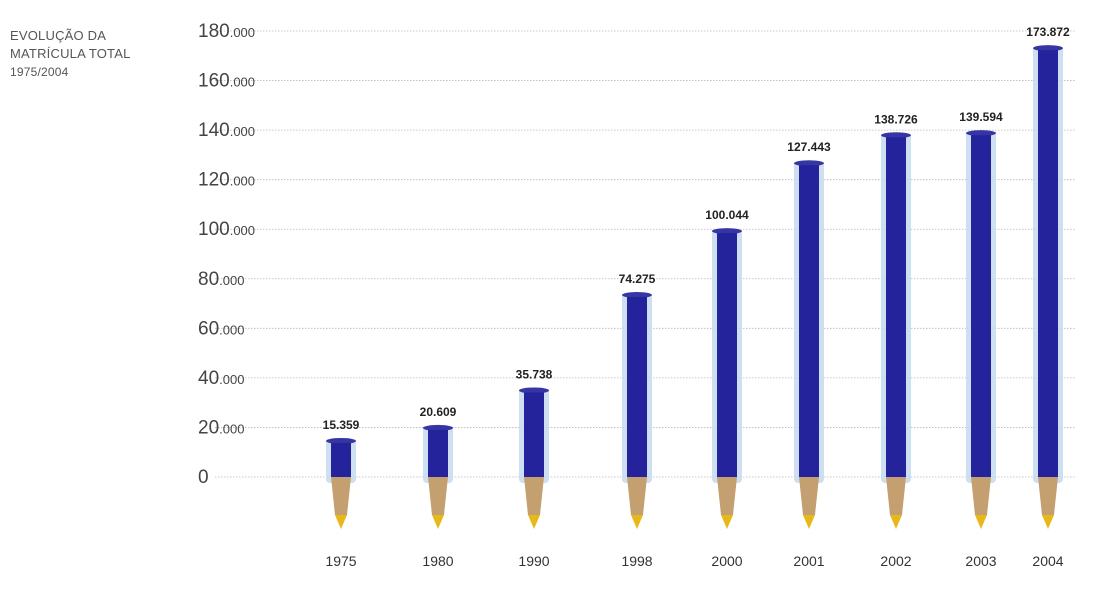 The image size is (1094, 594). What do you see at coordinates (980, 561) in the screenshot?
I see `x-tick-label: 2003` at bounding box center [980, 561].